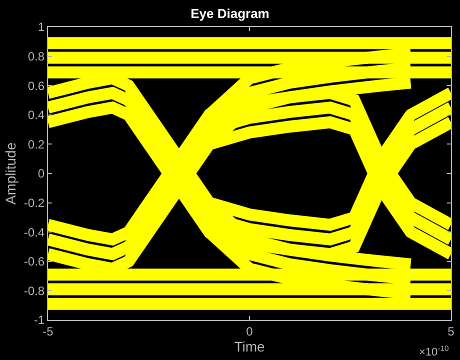 This screenshot has width=460, height=360. What do you see at coordinates (36, 85) in the screenshot?
I see `y-tick-label: 0.6` at bounding box center [36, 85].